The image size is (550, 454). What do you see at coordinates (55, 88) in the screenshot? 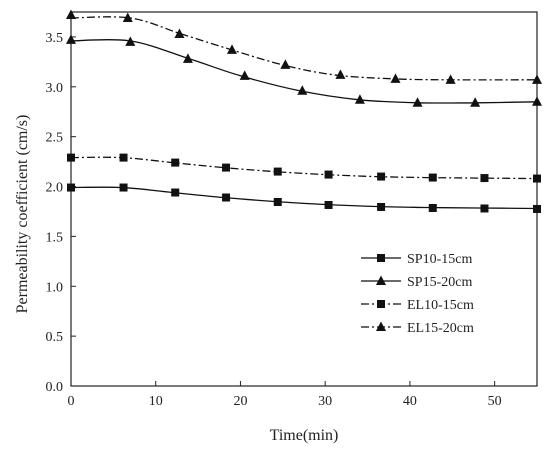
I see `y-tick-label: 3.0` at bounding box center [55, 88].